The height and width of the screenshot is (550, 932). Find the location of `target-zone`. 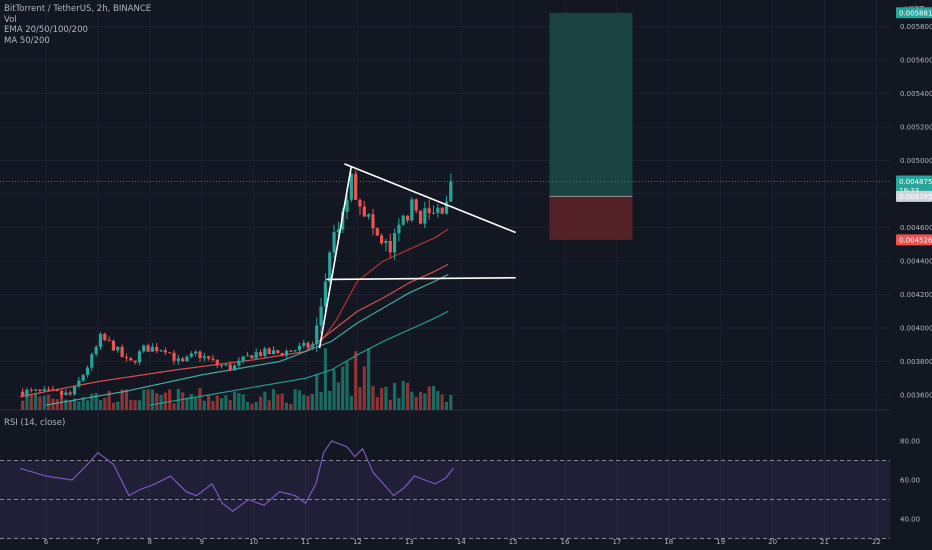

target-zone is located at coordinates (591, 104).